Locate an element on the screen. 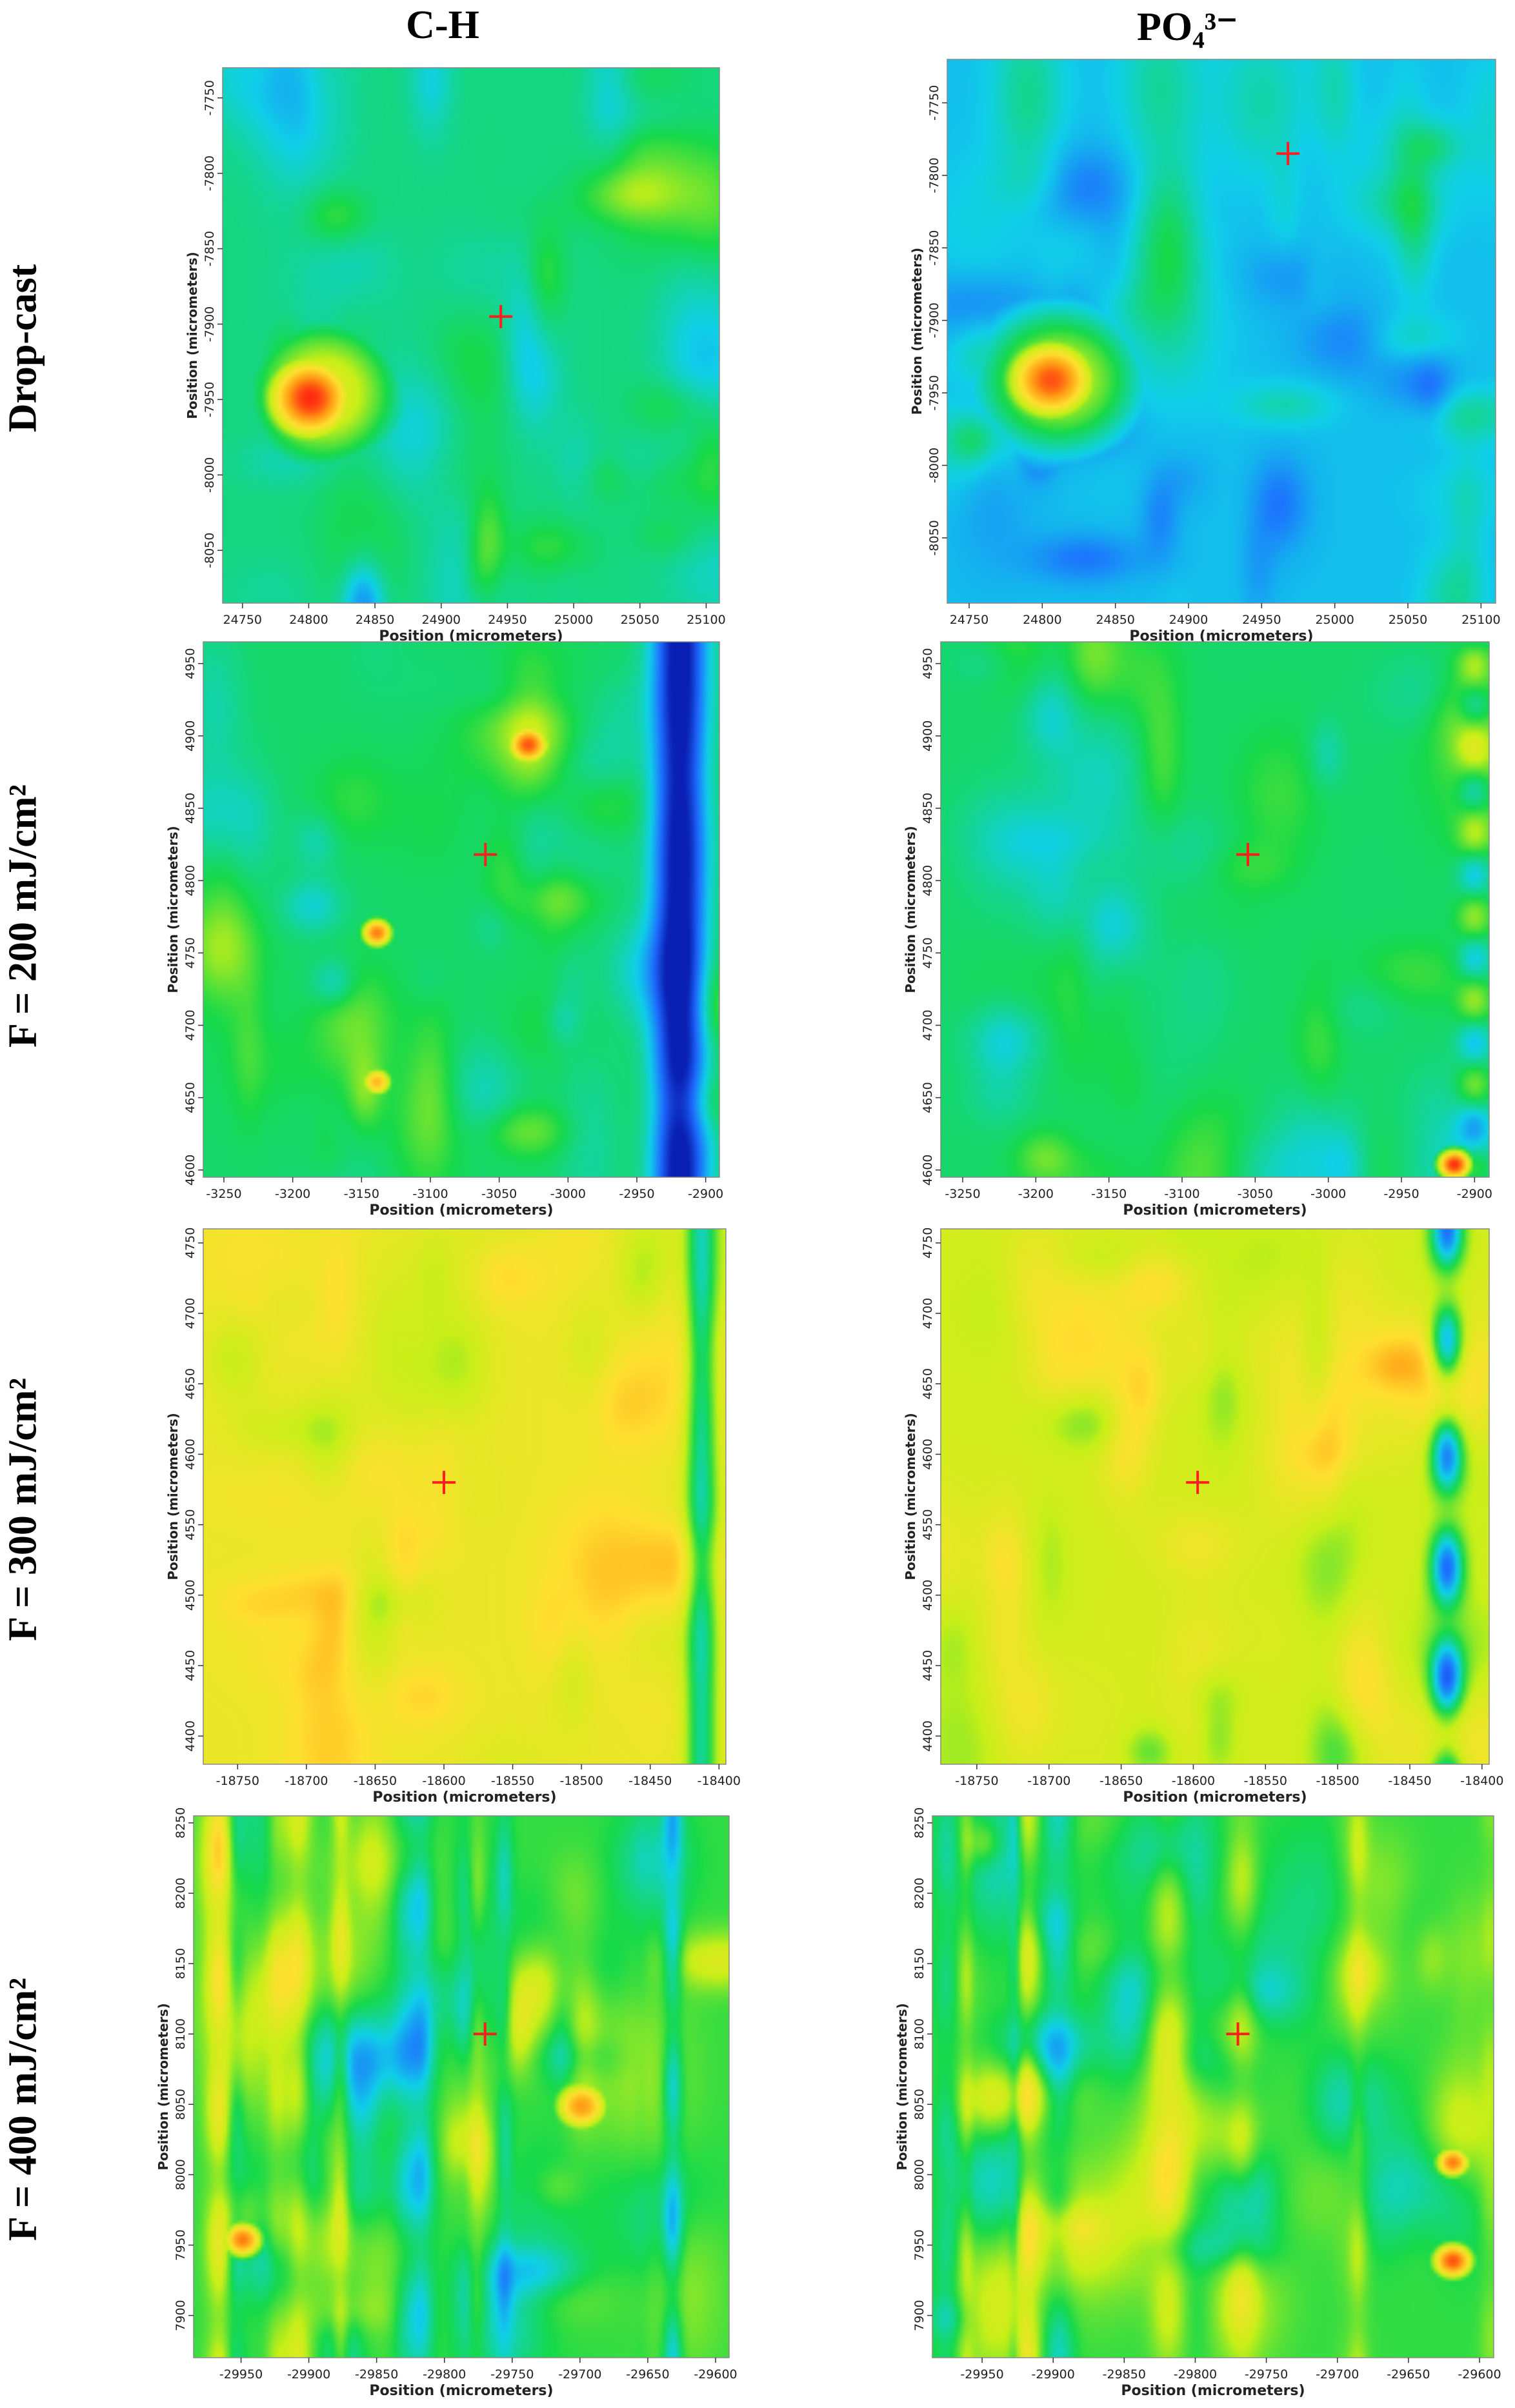 The height and width of the screenshot is (2408, 1515). x-tick-label: -29850 is located at coordinates (376, 2374).